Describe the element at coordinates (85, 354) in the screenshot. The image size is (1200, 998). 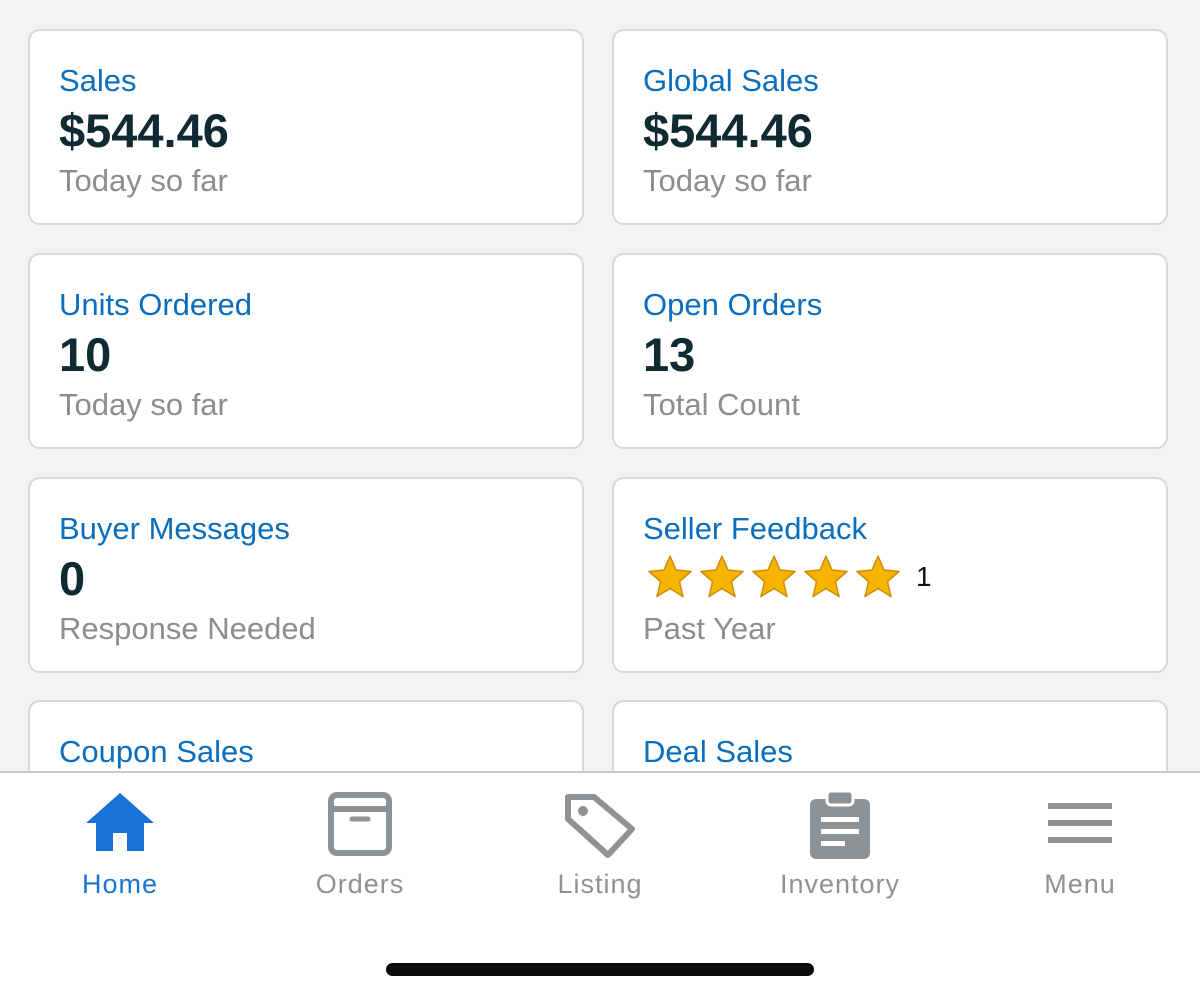
I see `card-value: 10` at that location.